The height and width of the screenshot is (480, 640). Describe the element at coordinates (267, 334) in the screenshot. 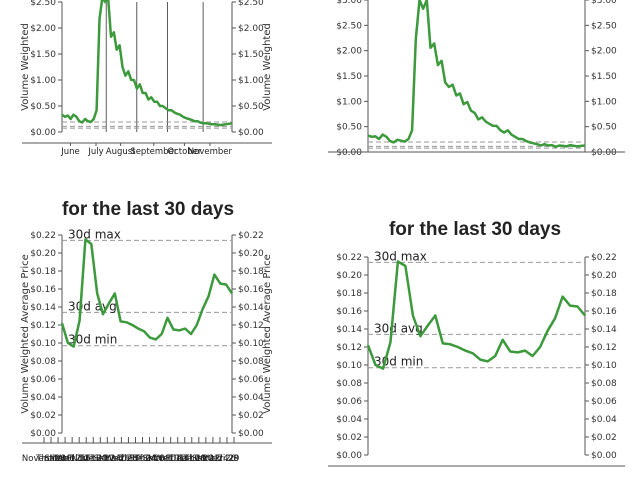

I see `y-axis-title-right: Volume Weighted Average Price` at that location.